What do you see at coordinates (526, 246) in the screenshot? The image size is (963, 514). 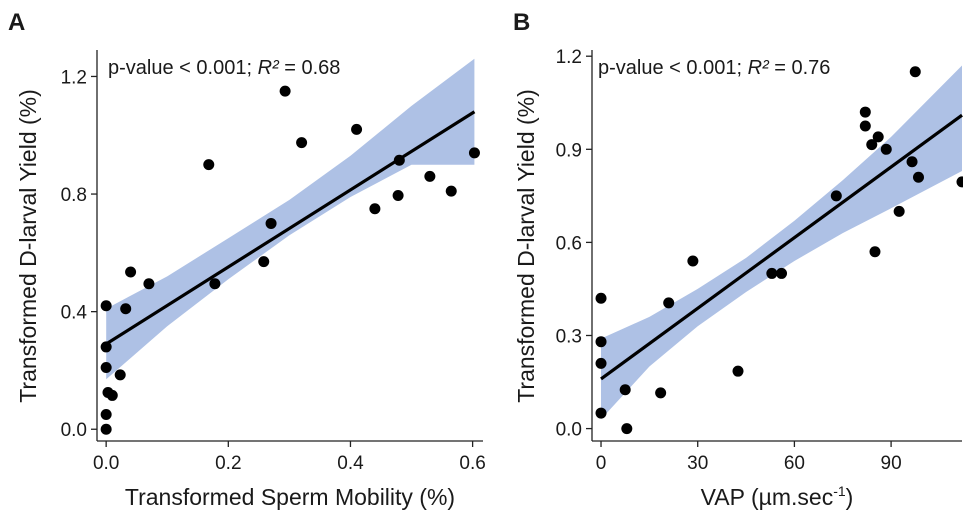 I see `y-axis-label-b: Transformed D-larval Yield (%)` at bounding box center [526, 246].